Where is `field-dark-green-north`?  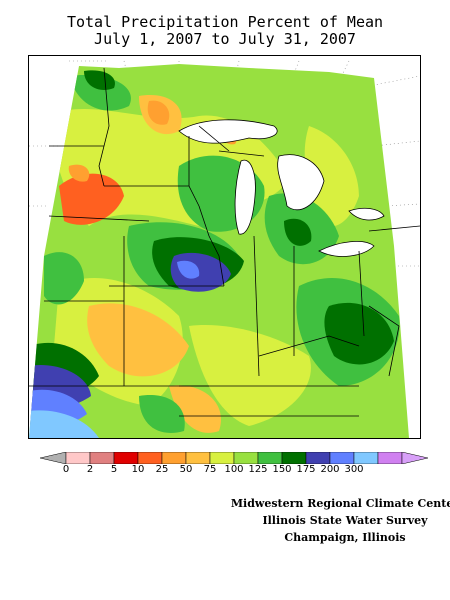 field-dark-green-north is located at coordinates (99, 80).